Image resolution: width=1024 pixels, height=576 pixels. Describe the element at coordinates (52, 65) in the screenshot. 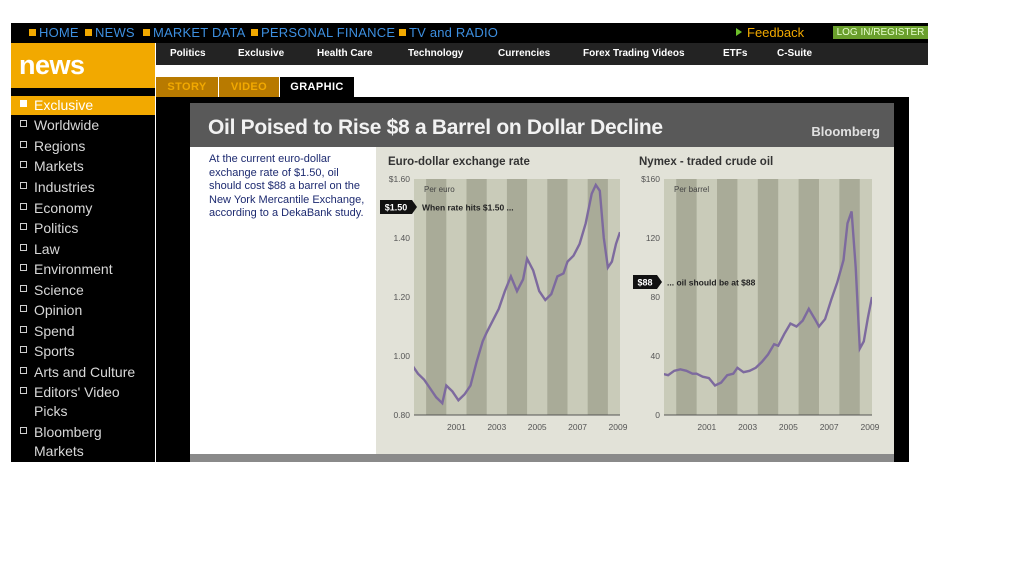

I see `logo-text: news` at that location.